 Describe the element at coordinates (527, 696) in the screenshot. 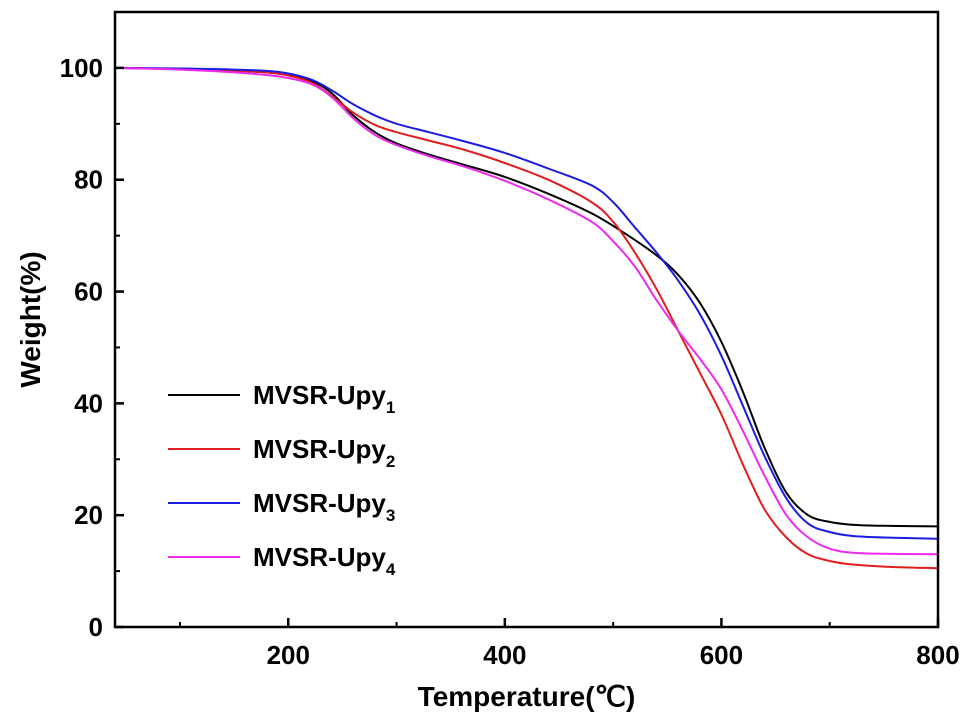

I see `x-axis-title: Temperature(℃)` at that location.